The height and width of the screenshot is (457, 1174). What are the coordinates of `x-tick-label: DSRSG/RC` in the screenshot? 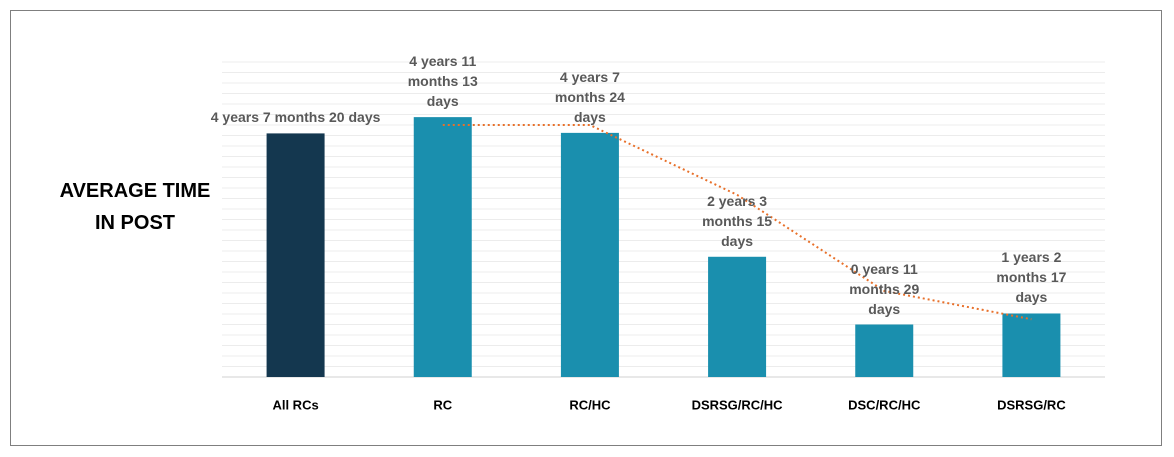 It's located at (1031, 404).